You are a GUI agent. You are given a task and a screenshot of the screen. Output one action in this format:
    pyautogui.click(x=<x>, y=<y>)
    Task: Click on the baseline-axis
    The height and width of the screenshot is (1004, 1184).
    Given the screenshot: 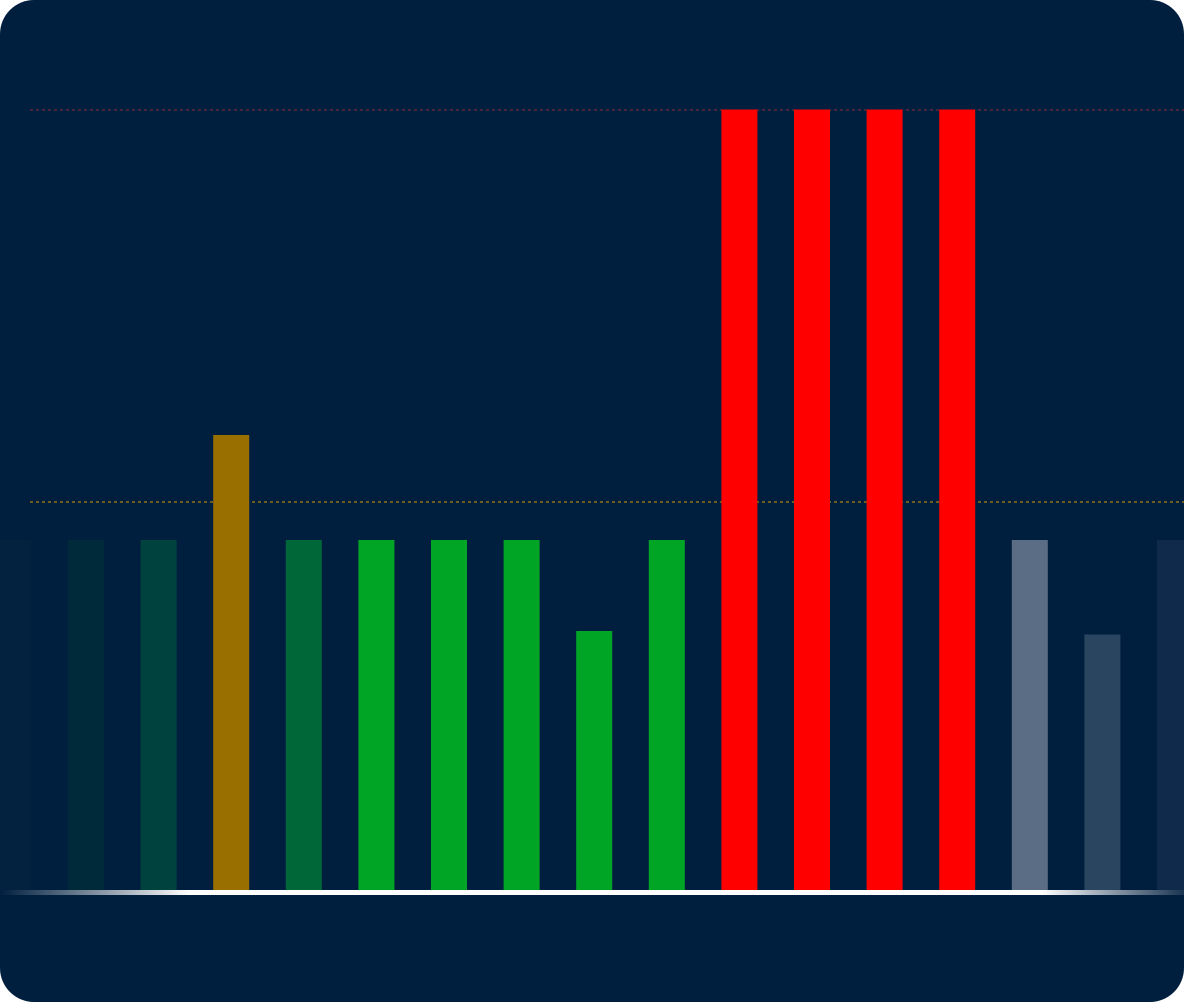 What is the action you would take?
    pyautogui.click(x=592, y=892)
    